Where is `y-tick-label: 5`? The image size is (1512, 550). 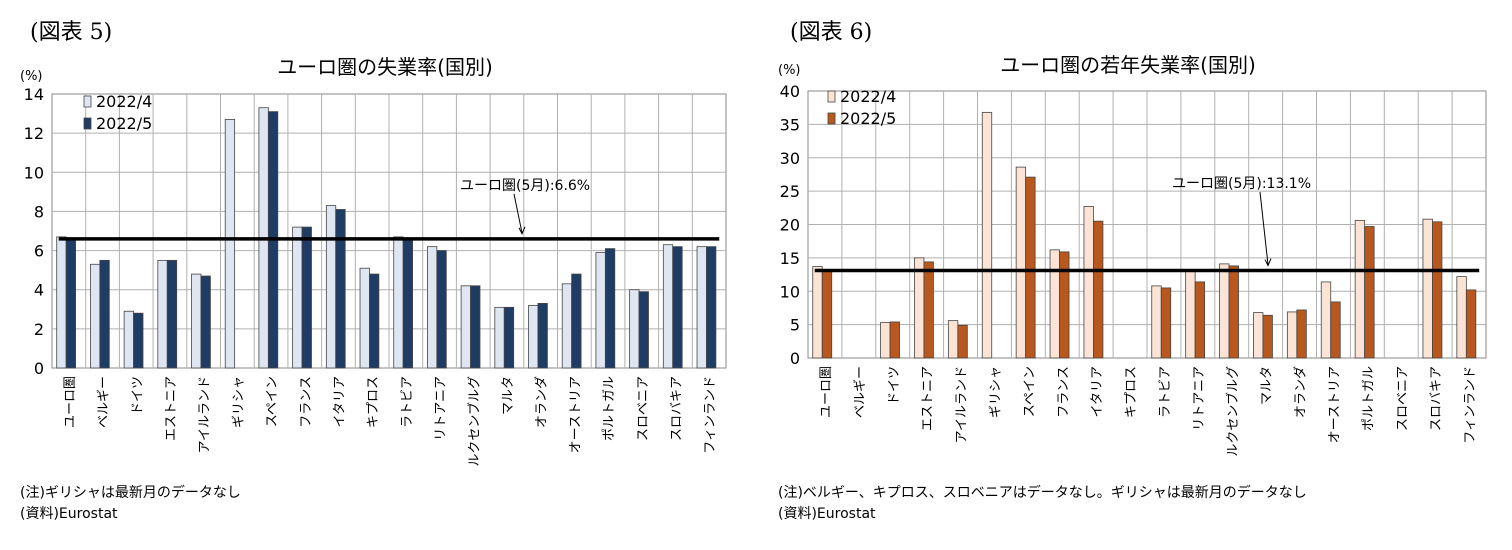 y-tick-label: 5 is located at coordinates (795, 325).